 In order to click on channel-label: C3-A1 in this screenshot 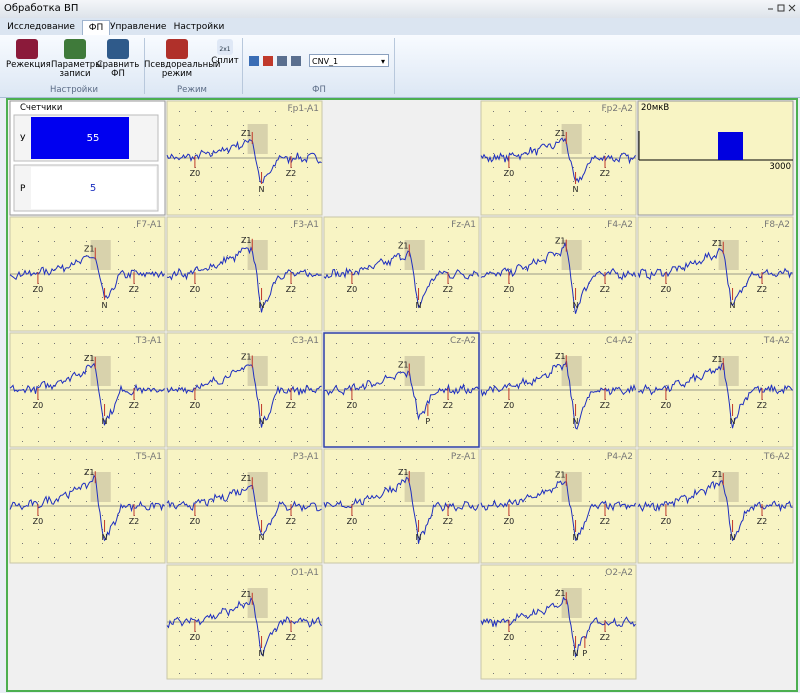, I will do `click(305, 341)`.